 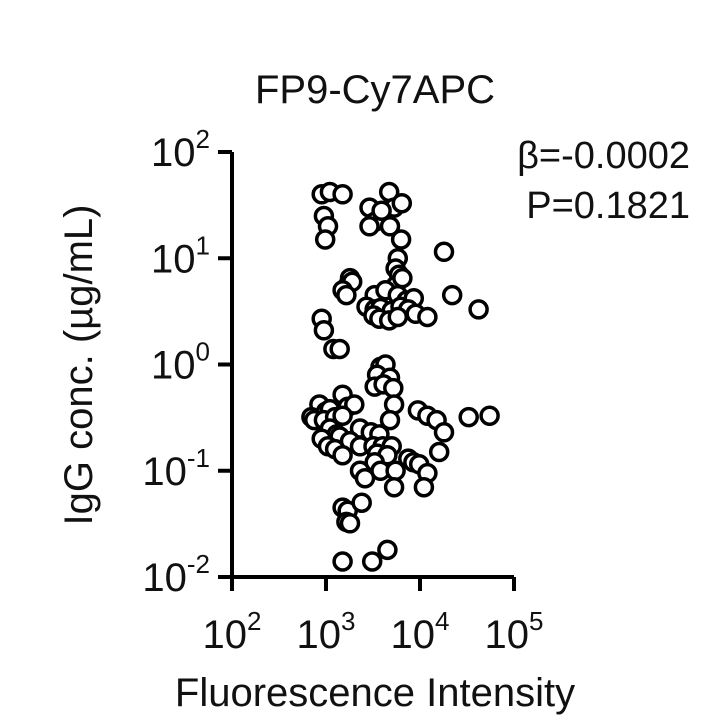 I want to click on y-axis-label: IgG conc. (µg/mL), so click(x=79, y=365).